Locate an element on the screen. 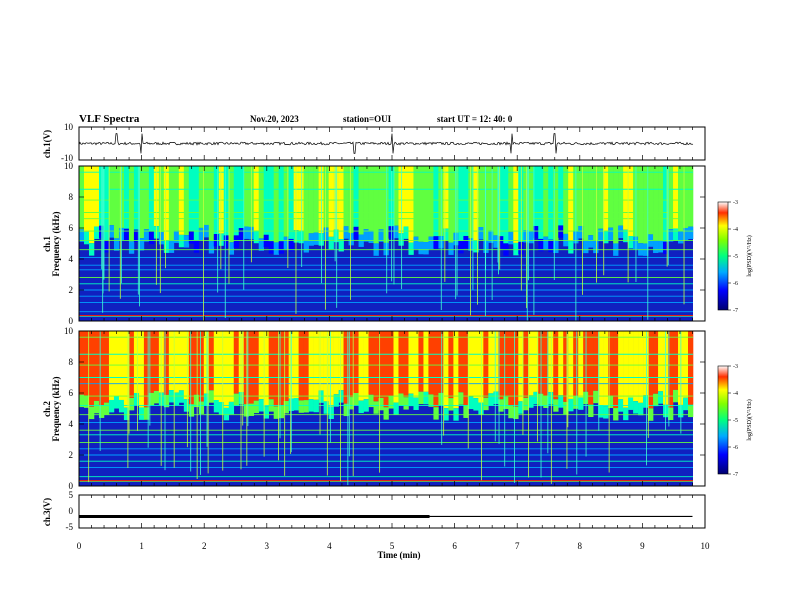 The width and height of the screenshot is (792, 612). ch2-colorbar is located at coordinates (723, 420).